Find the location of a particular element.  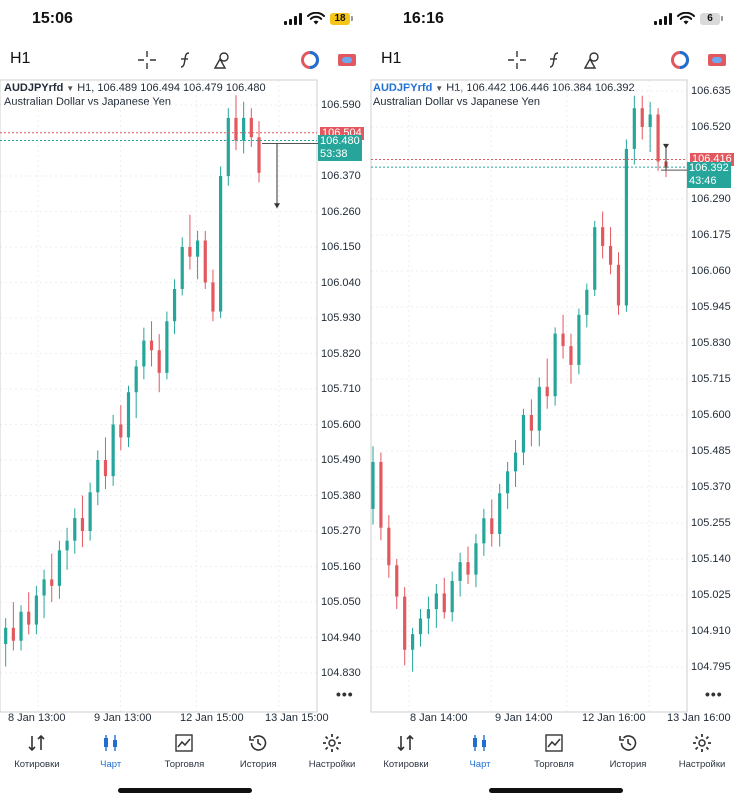

price-tick: 106.635 is located at coordinates (711, 91).